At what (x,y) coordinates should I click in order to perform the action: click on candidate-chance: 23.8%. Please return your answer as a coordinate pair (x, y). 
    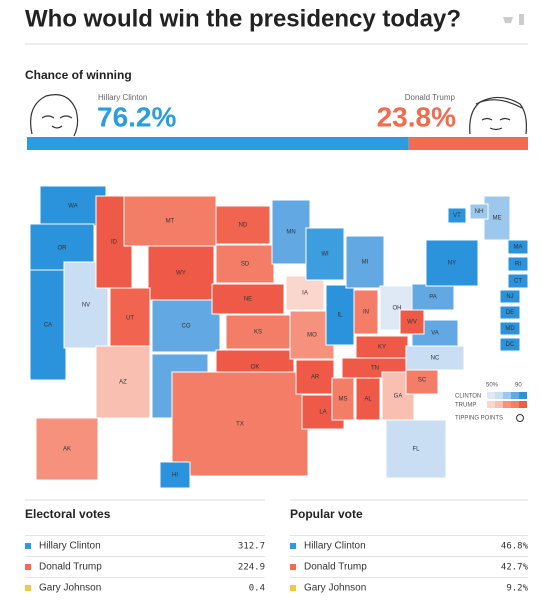
    Looking at the image, I should click on (416, 116).